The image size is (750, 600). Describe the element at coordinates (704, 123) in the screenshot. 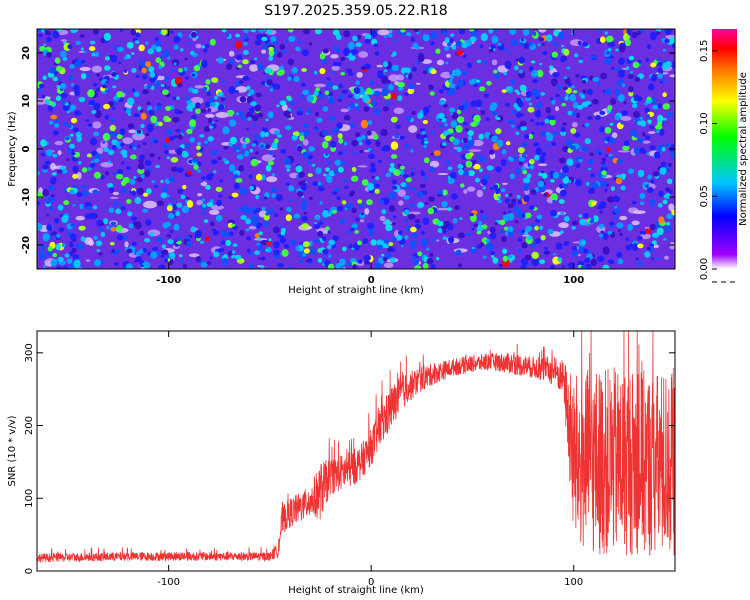

I see `colorbar-tick-label: 0.10` at that location.